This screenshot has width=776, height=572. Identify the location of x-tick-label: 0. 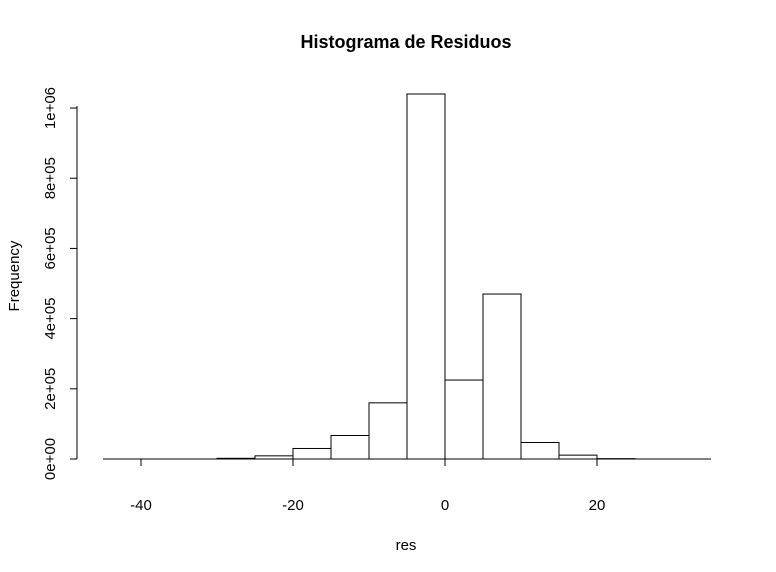
(445, 505).